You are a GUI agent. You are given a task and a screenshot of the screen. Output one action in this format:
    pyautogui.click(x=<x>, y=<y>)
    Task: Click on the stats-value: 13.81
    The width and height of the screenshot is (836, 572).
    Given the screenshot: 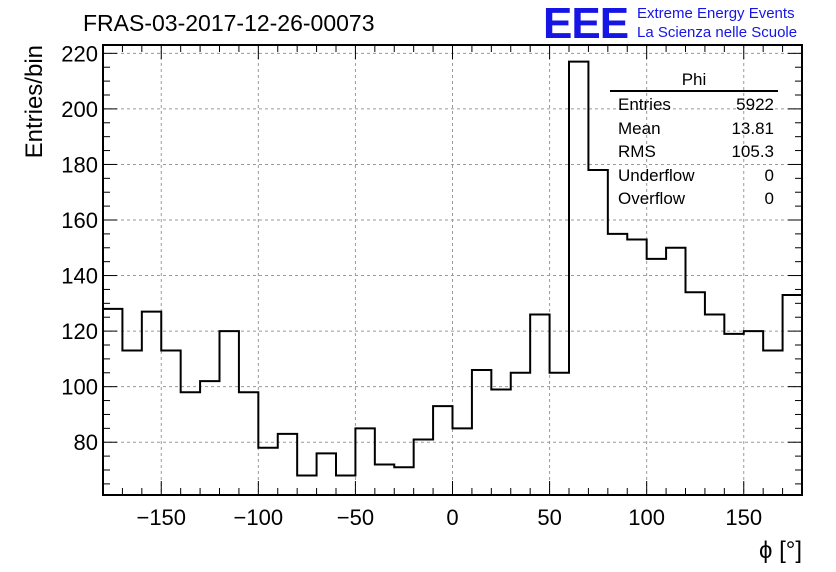 What is the action you would take?
    pyautogui.click(x=752, y=128)
    